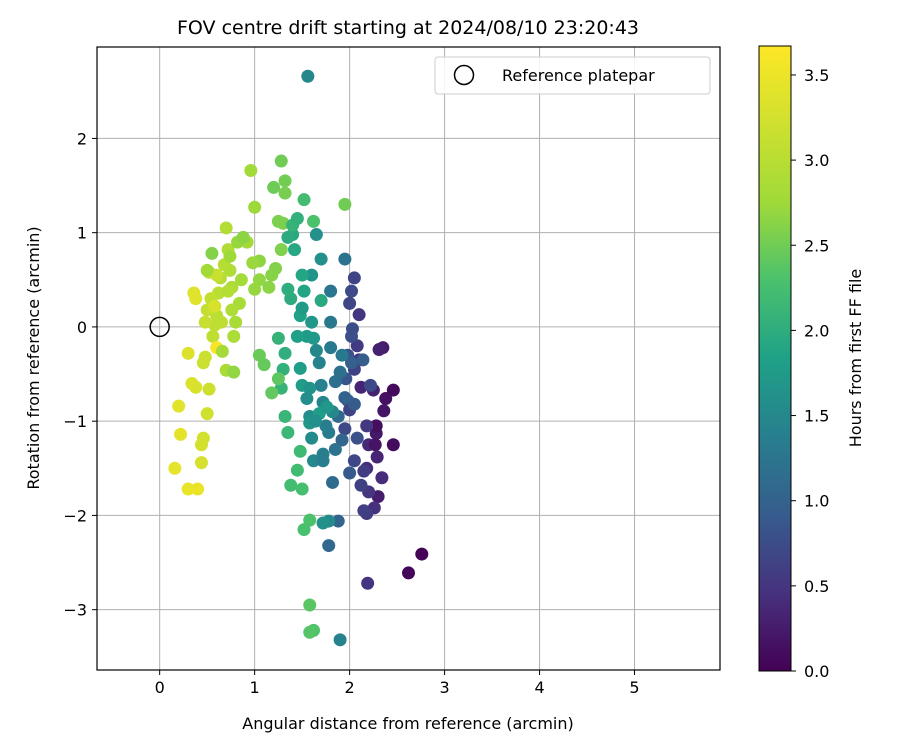 Image resolution: width=900 pixels, height=750 pixels. I want to click on colorbar-tick-label: 1.5, so click(816, 416).